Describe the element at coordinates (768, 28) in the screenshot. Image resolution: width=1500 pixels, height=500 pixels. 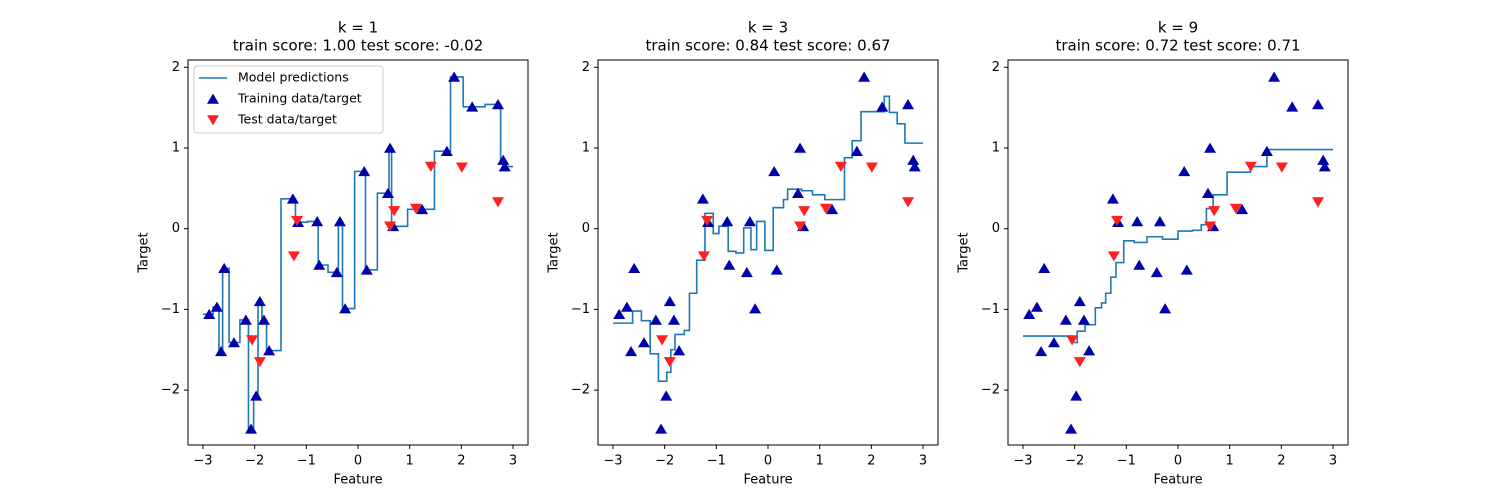
I see `chart-title: k = 3` at that location.